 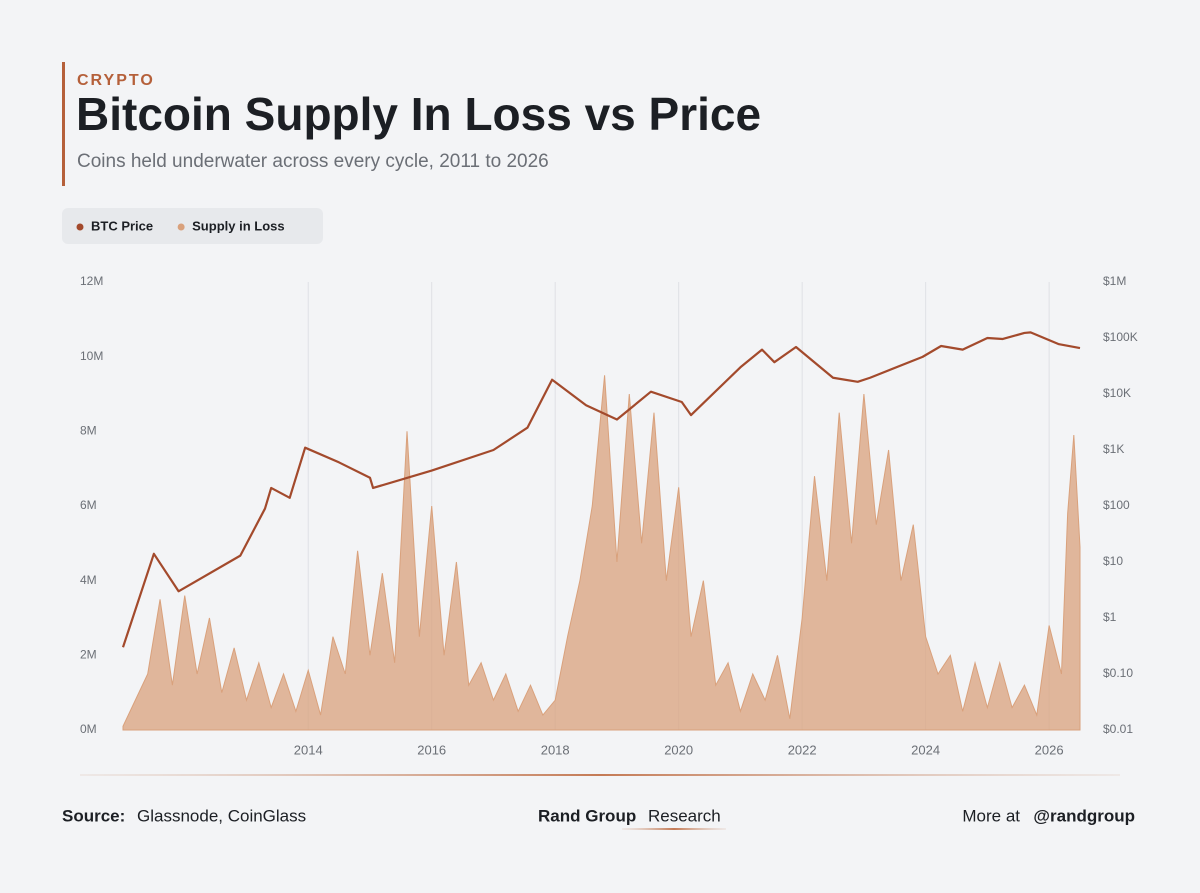 I want to click on x-tick-label: 2020, so click(x=678, y=749).